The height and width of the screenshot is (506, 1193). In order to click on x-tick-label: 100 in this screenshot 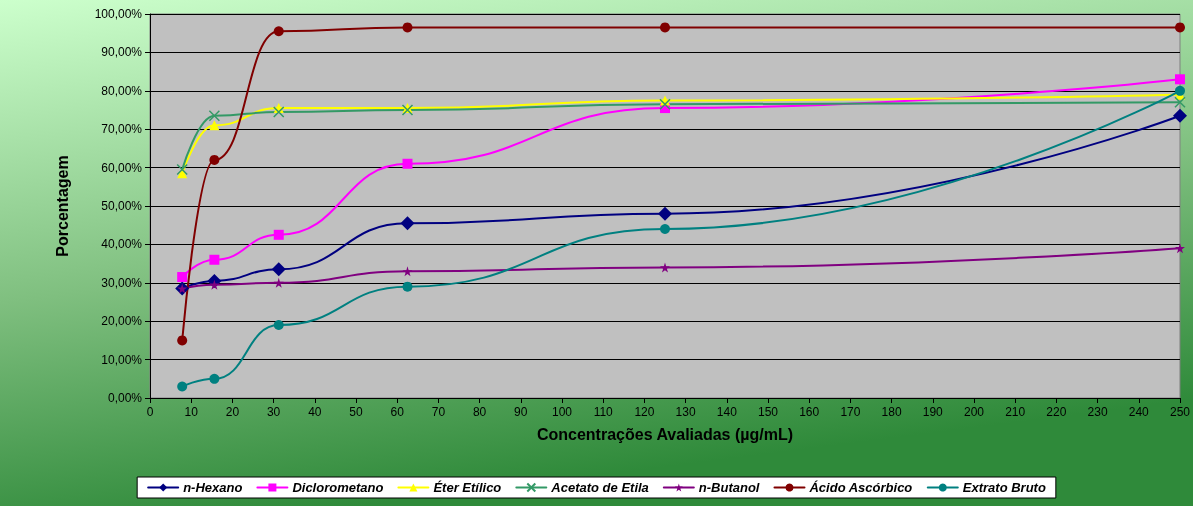, I will do `click(562, 412)`.